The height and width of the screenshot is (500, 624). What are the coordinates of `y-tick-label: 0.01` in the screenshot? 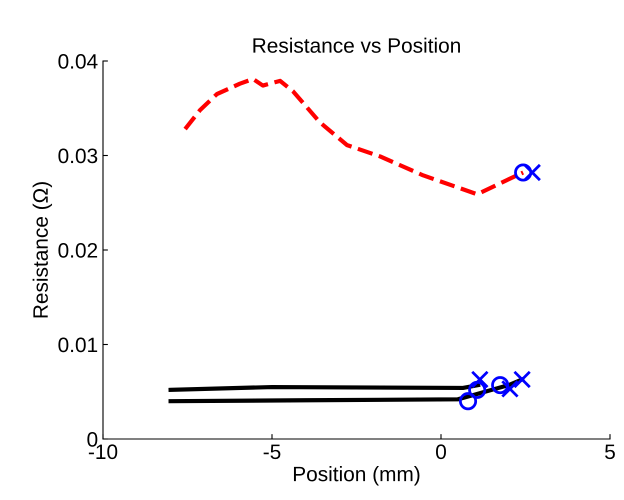 It's located at (78, 345).